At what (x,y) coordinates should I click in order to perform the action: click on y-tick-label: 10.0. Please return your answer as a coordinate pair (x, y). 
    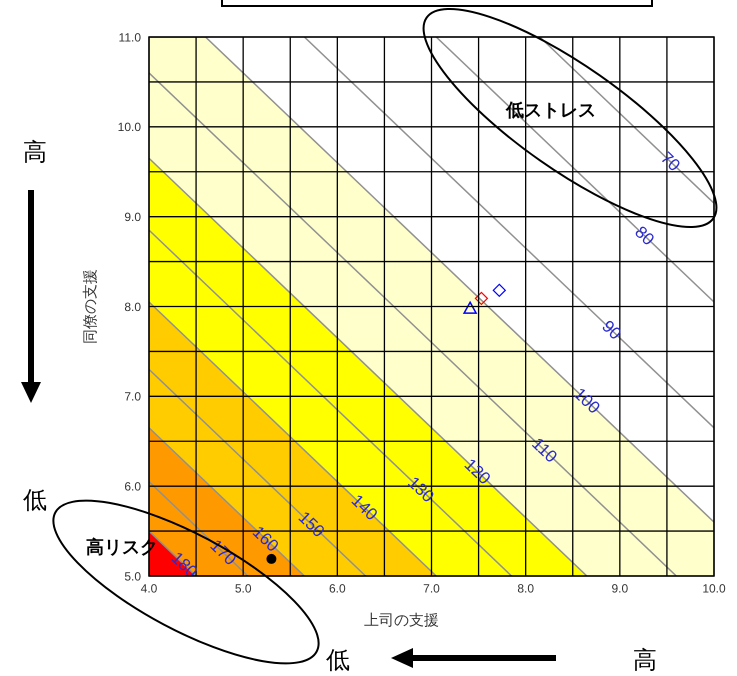
    Looking at the image, I should click on (130, 127).